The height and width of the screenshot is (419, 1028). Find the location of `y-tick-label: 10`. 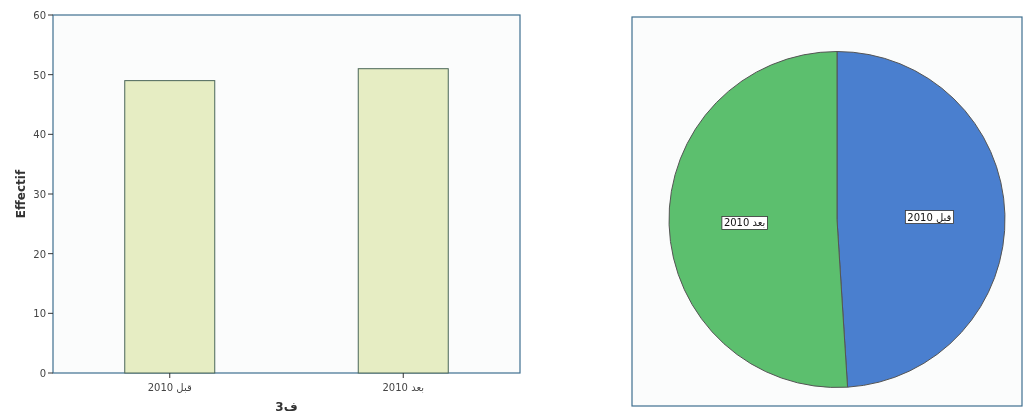

y-tick-label: 10 is located at coordinates (39, 314).